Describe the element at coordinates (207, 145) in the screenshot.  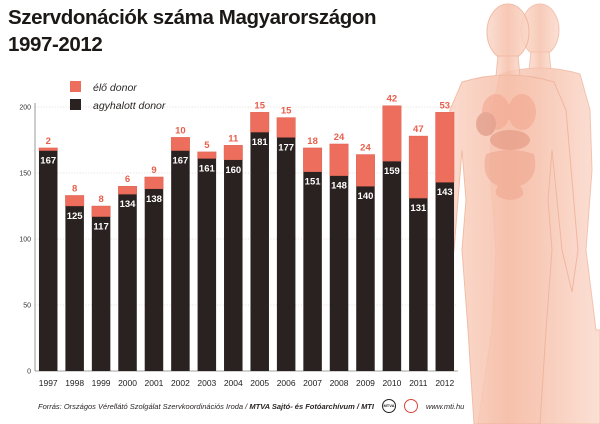
I see `value-label-living: 5` at that location.